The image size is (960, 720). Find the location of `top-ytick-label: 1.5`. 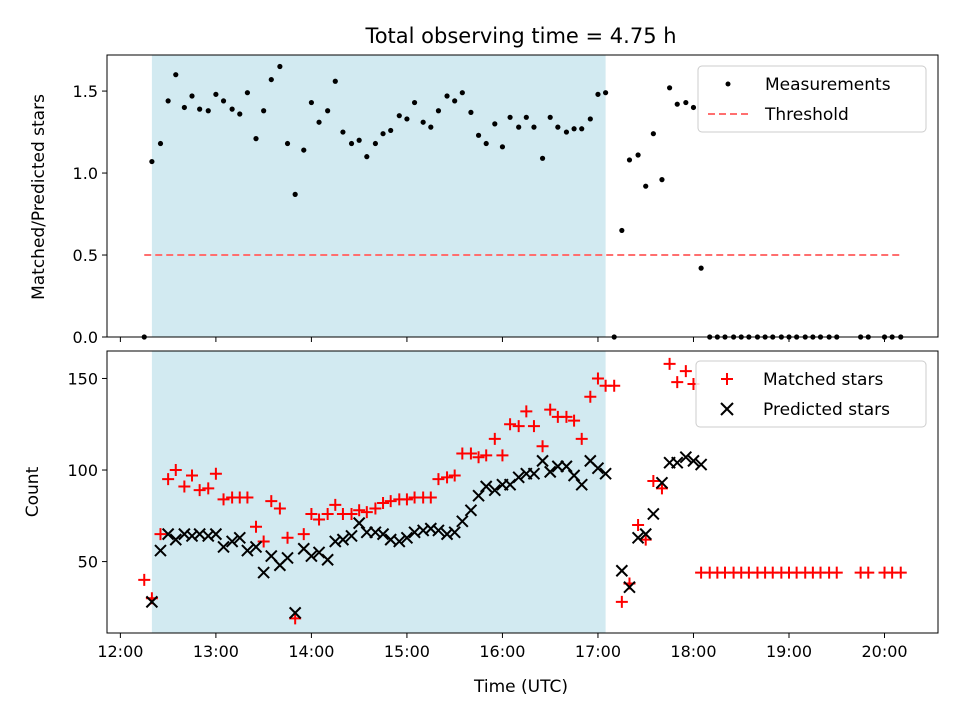

top-ytick-label: 1.5 is located at coordinates (85, 91).